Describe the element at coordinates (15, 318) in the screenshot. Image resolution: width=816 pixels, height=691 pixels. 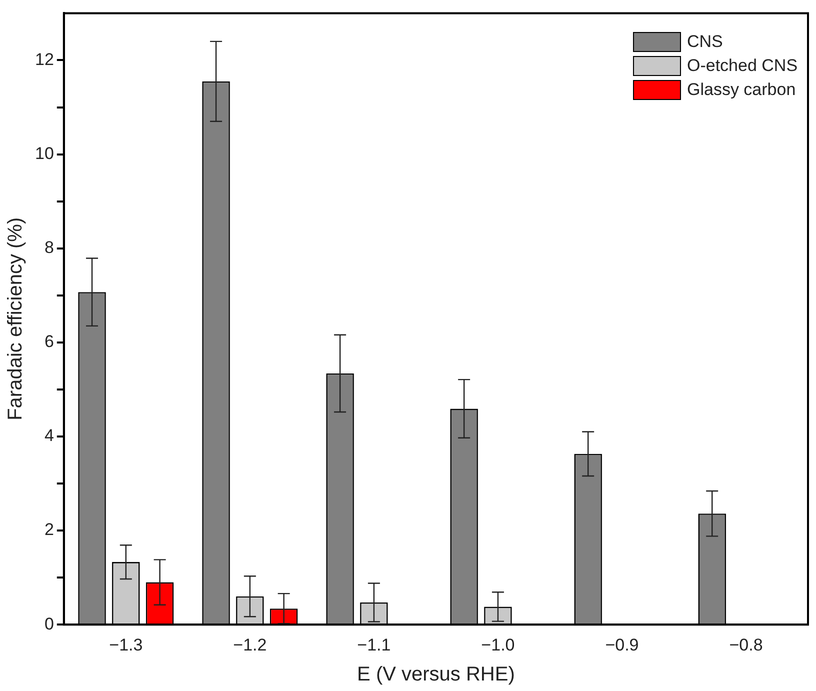
I see `y-axis-title: Faradaic efficiency (%)` at that location.